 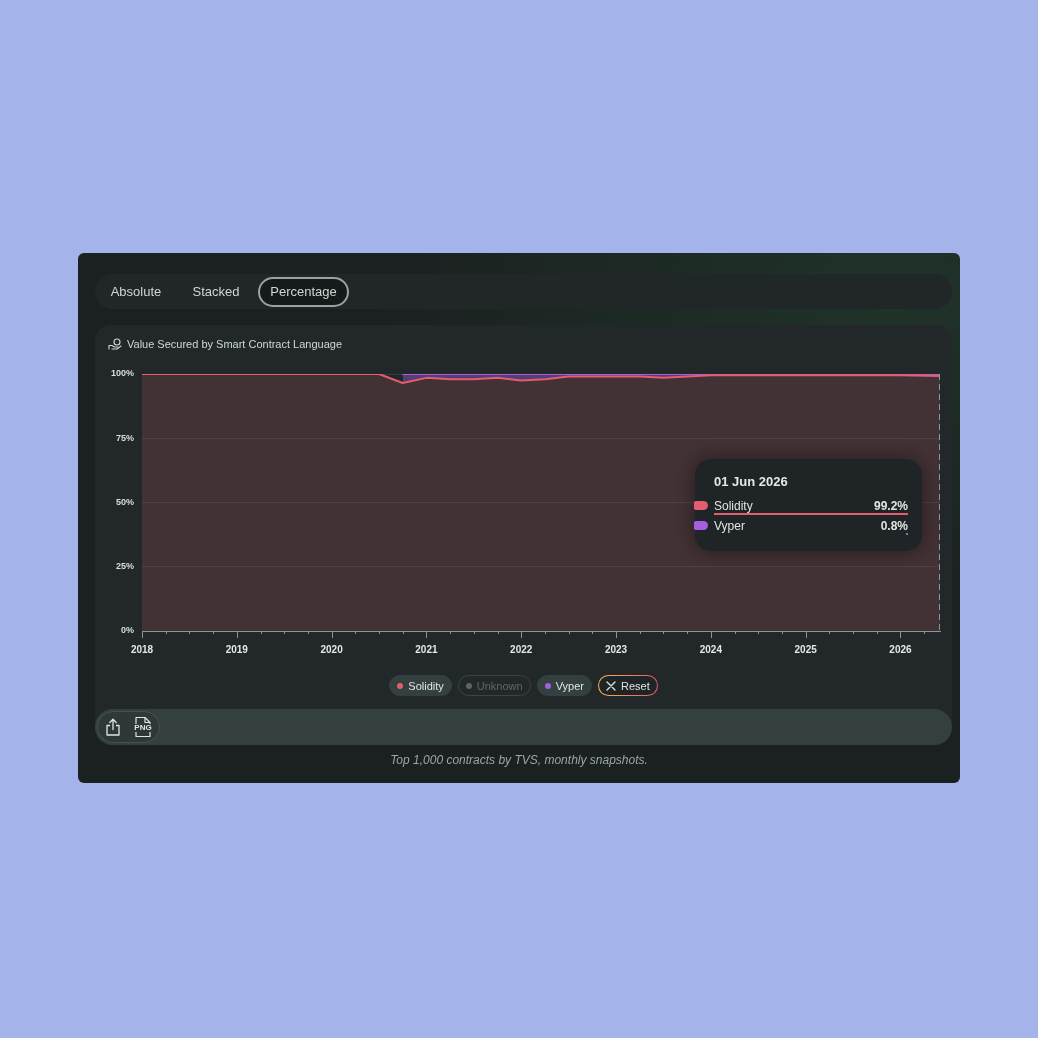 What do you see at coordinates (499, 685) in the screenshot?
I see `legend-label: Unknown` at bounding box center [499, 685].